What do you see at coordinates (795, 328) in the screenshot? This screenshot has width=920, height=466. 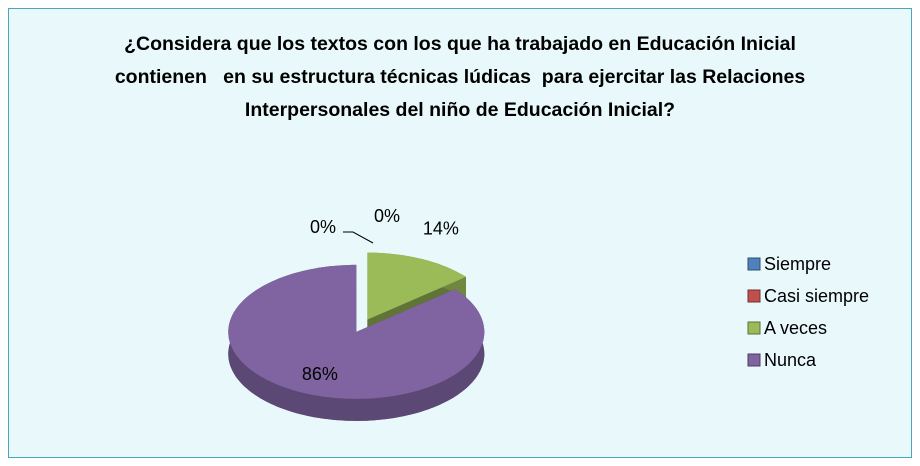 I see `legend-label: A veces` at bounding box center [795, 328].